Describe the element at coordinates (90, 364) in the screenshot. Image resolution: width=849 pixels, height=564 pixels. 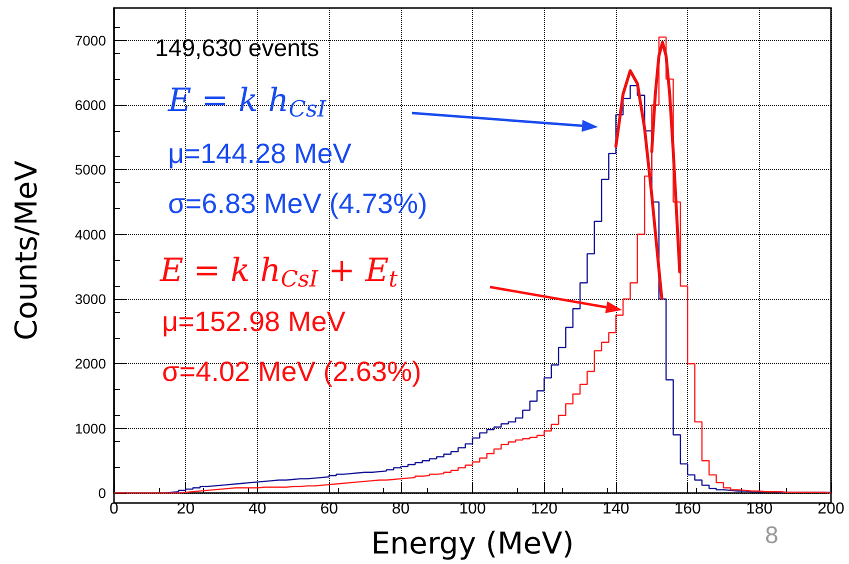
I see `y-tick-label: 2000` at that location.